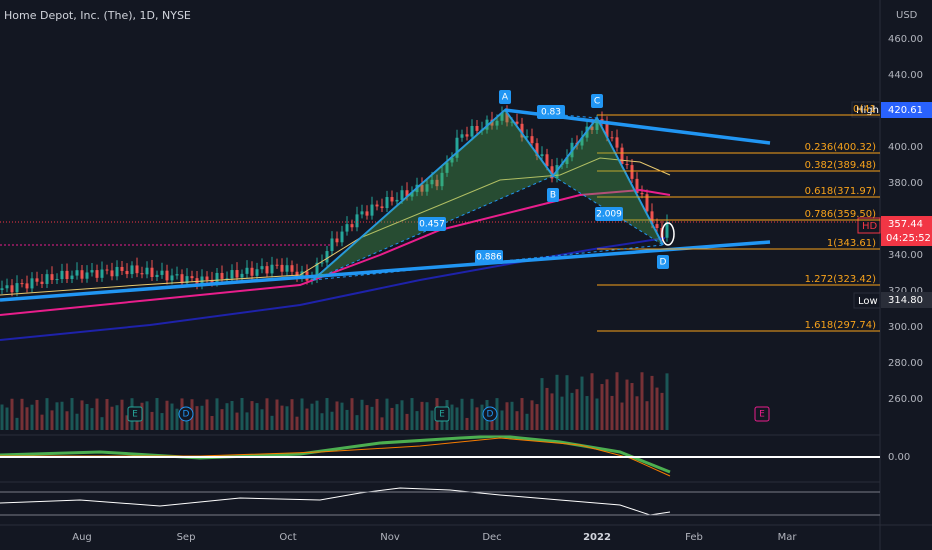 The width and height of the screenshot is (932, 550). What do you see at coordinates (663, 263) in the screenshot?
I see `pattern-label: D` at bounding box center [663, 263].